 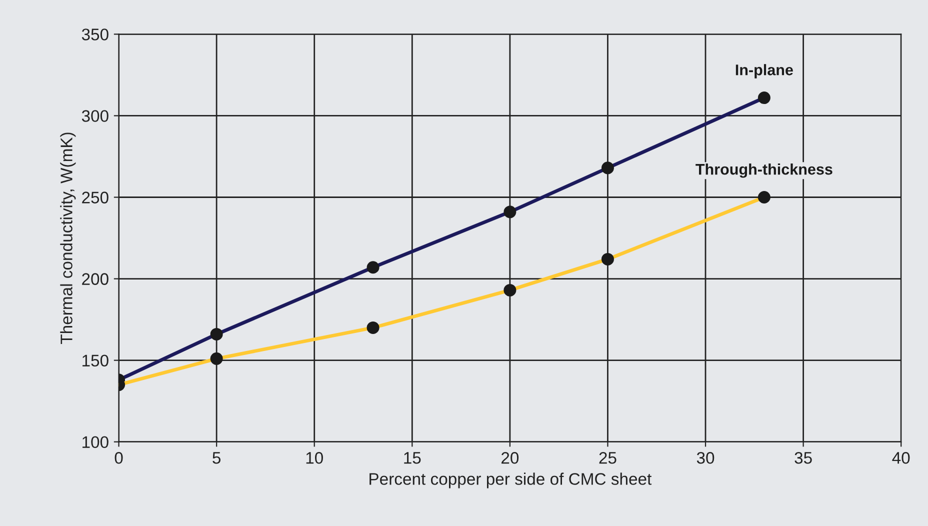 I want to click on x-tick-label: 15, so click(x=412, y=458).